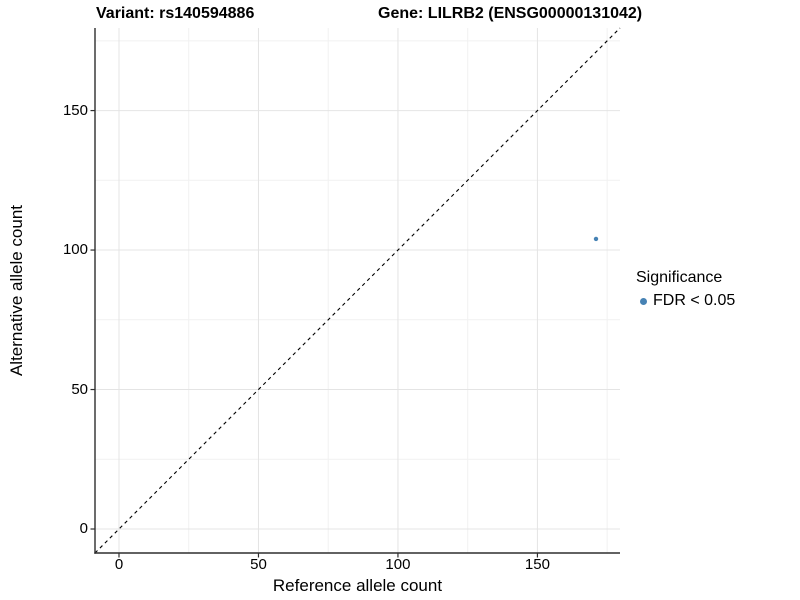  What do you see at coordinates (357, 585) in the screenshot?
I see `x-axis-title: Reference allele count` at bounding box center [357, 585].